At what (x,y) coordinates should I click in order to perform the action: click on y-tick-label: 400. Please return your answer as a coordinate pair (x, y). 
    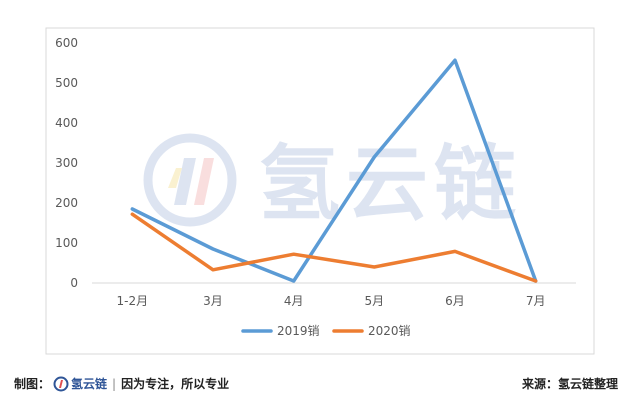
    Looking at the image, I should click on (66, 123).